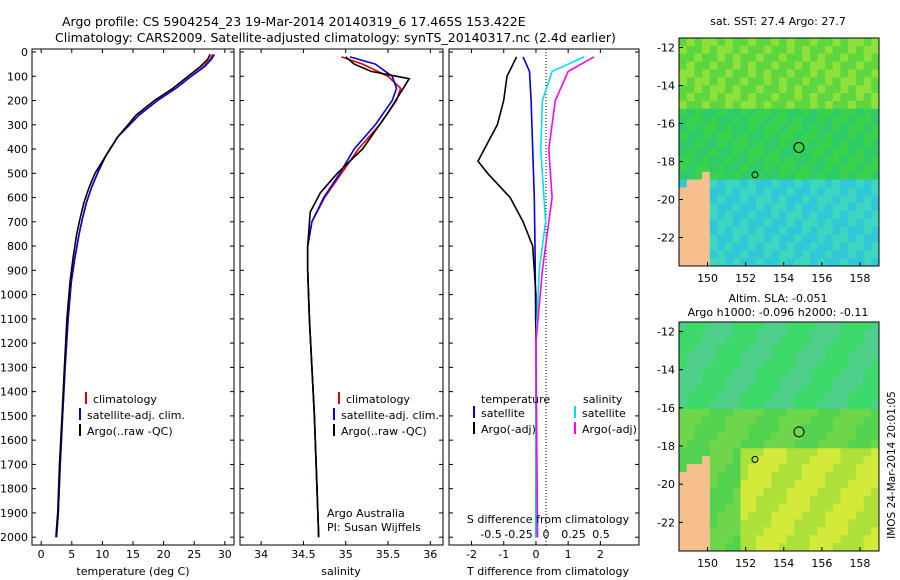  Describe the element at coordinates (821, 278) in the screenshot. I see `map-x-tick-label: 156` at that location.